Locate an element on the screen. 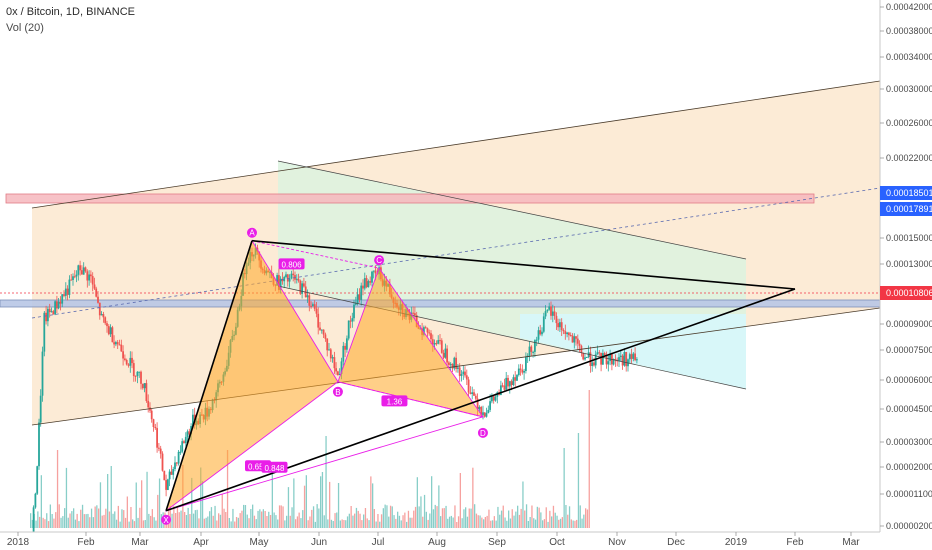 The image size is (932, 550). point-marker is located at coordinates (379, 260).